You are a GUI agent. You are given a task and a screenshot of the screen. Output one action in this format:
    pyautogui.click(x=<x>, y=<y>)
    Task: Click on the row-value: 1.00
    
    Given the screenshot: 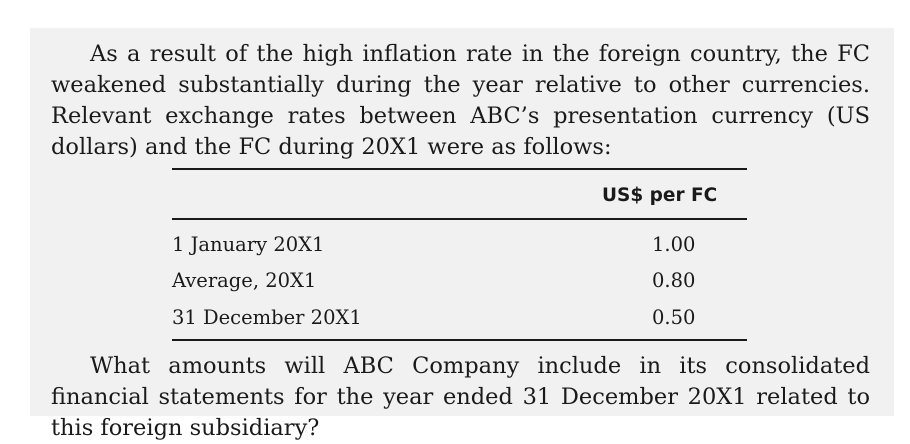 What is the action you would take?
    pyautogui.click(x=674, y=244)
    